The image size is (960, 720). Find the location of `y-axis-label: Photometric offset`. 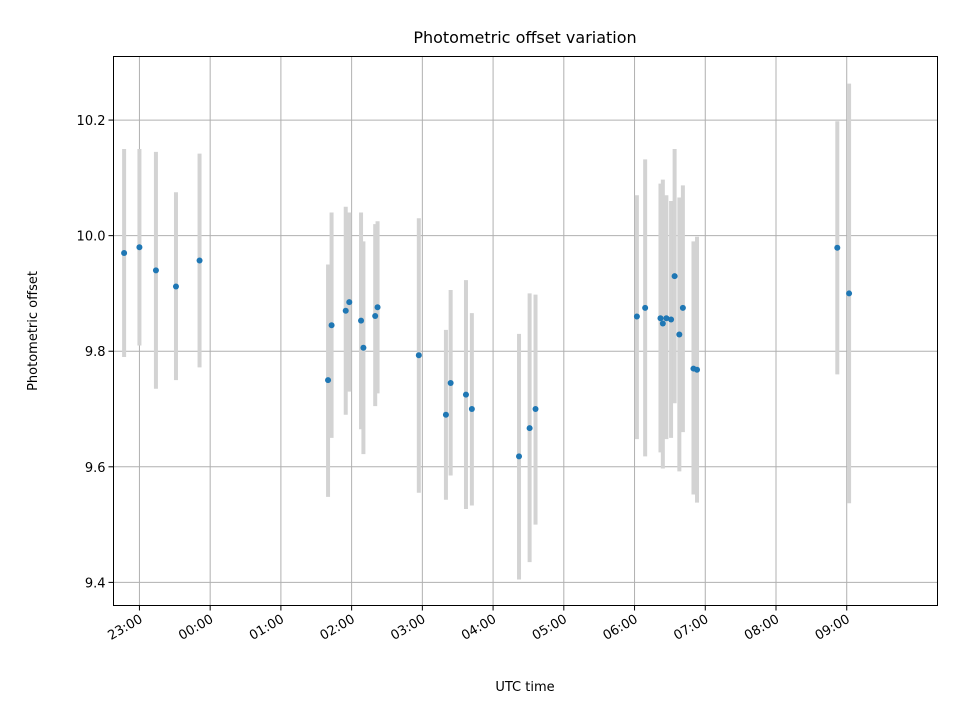

y-axis-label: Photometric offset is located at coordinates (33, 331).